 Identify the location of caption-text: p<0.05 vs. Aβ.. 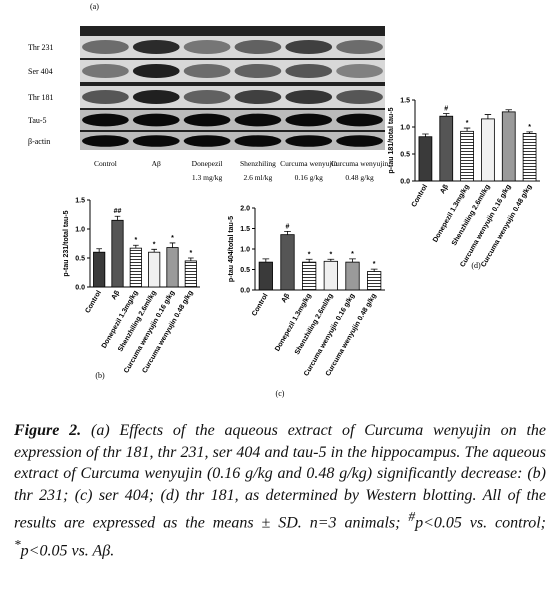
(67, 551).